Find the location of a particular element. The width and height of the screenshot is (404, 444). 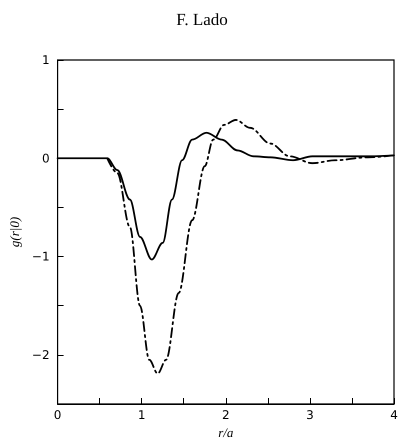

y-axis-title: g(r|0) is located at coordinates (14, 232).